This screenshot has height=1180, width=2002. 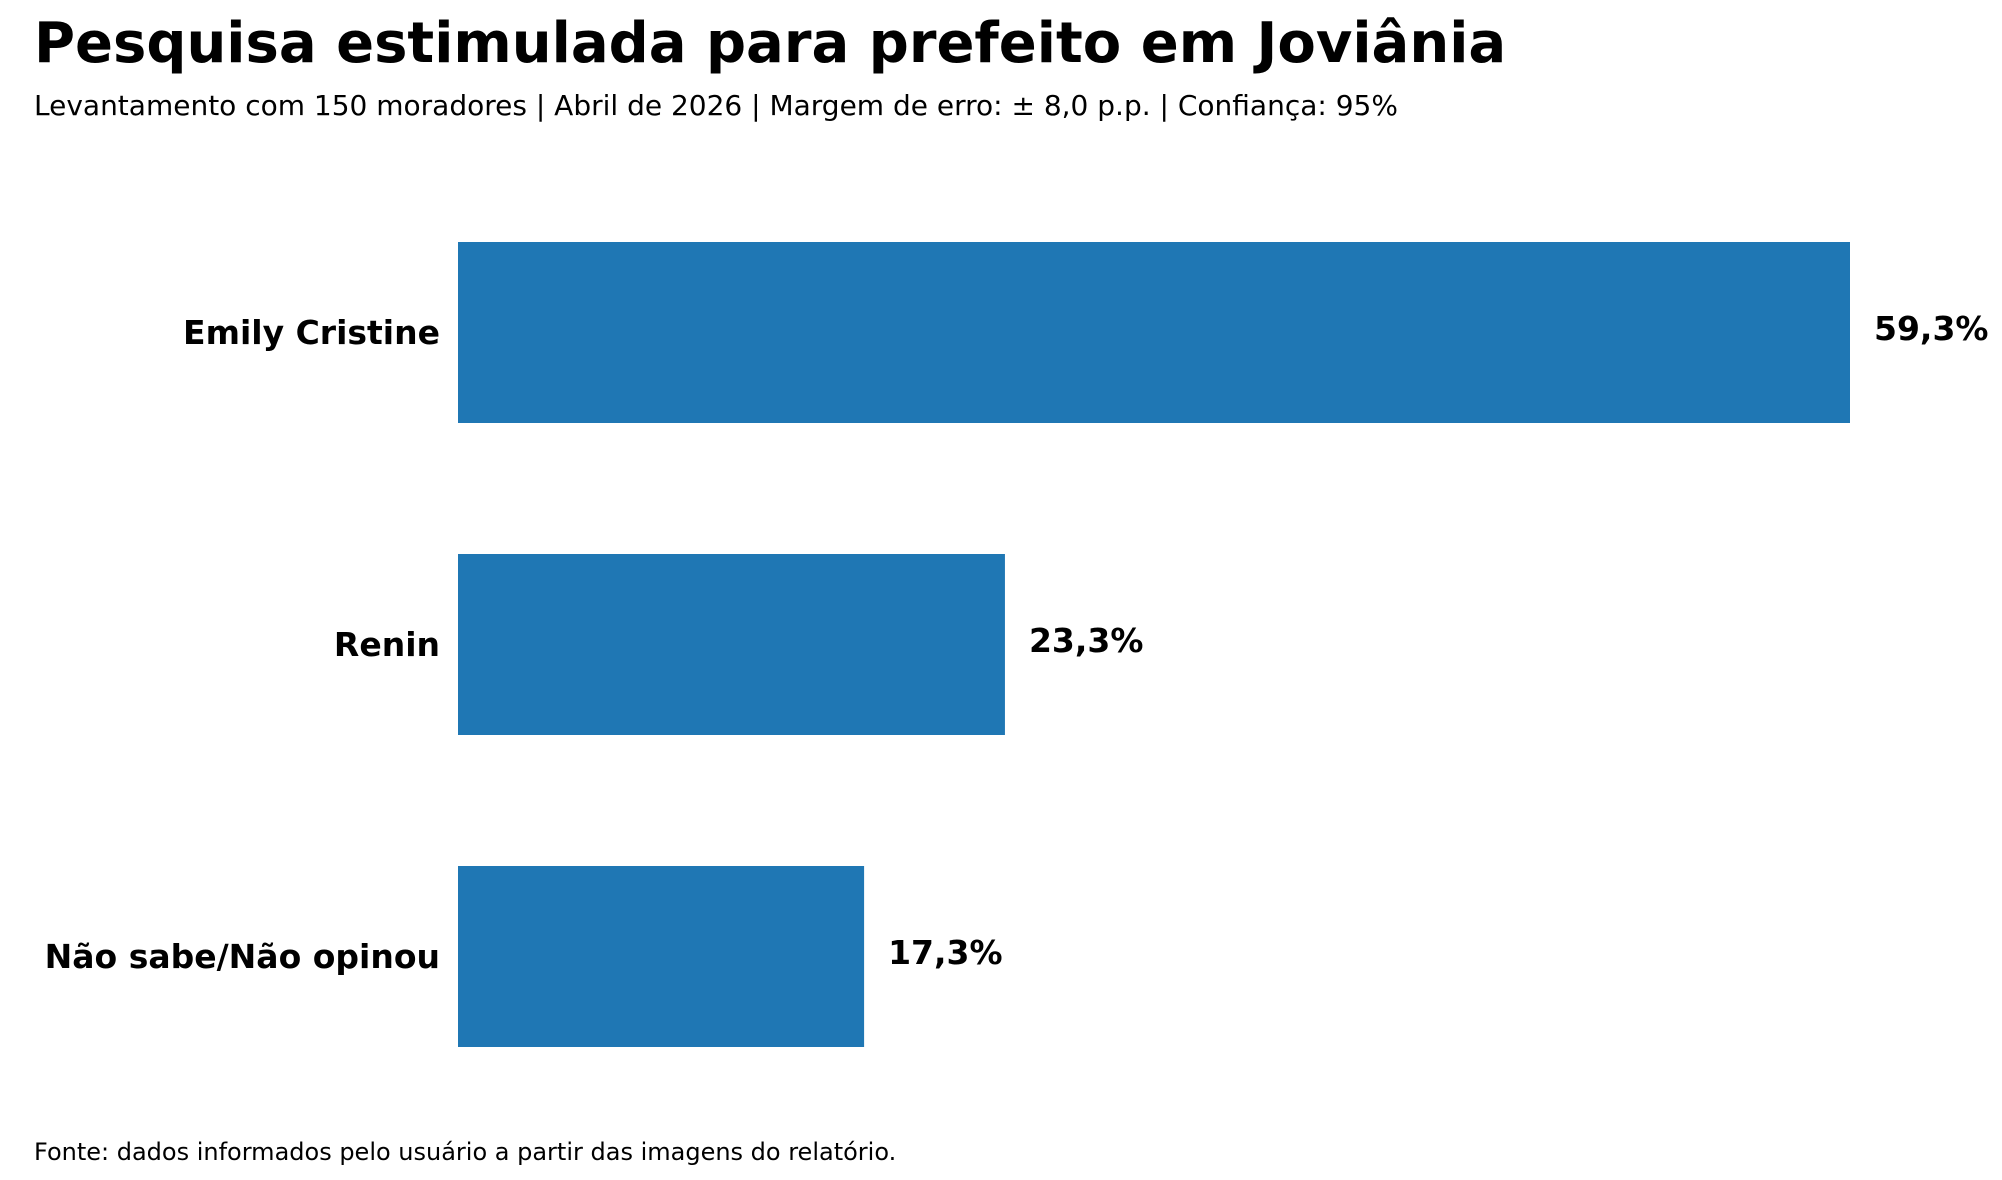 I want to click on category-label-renin: Renin, so click(x=387, y=644).